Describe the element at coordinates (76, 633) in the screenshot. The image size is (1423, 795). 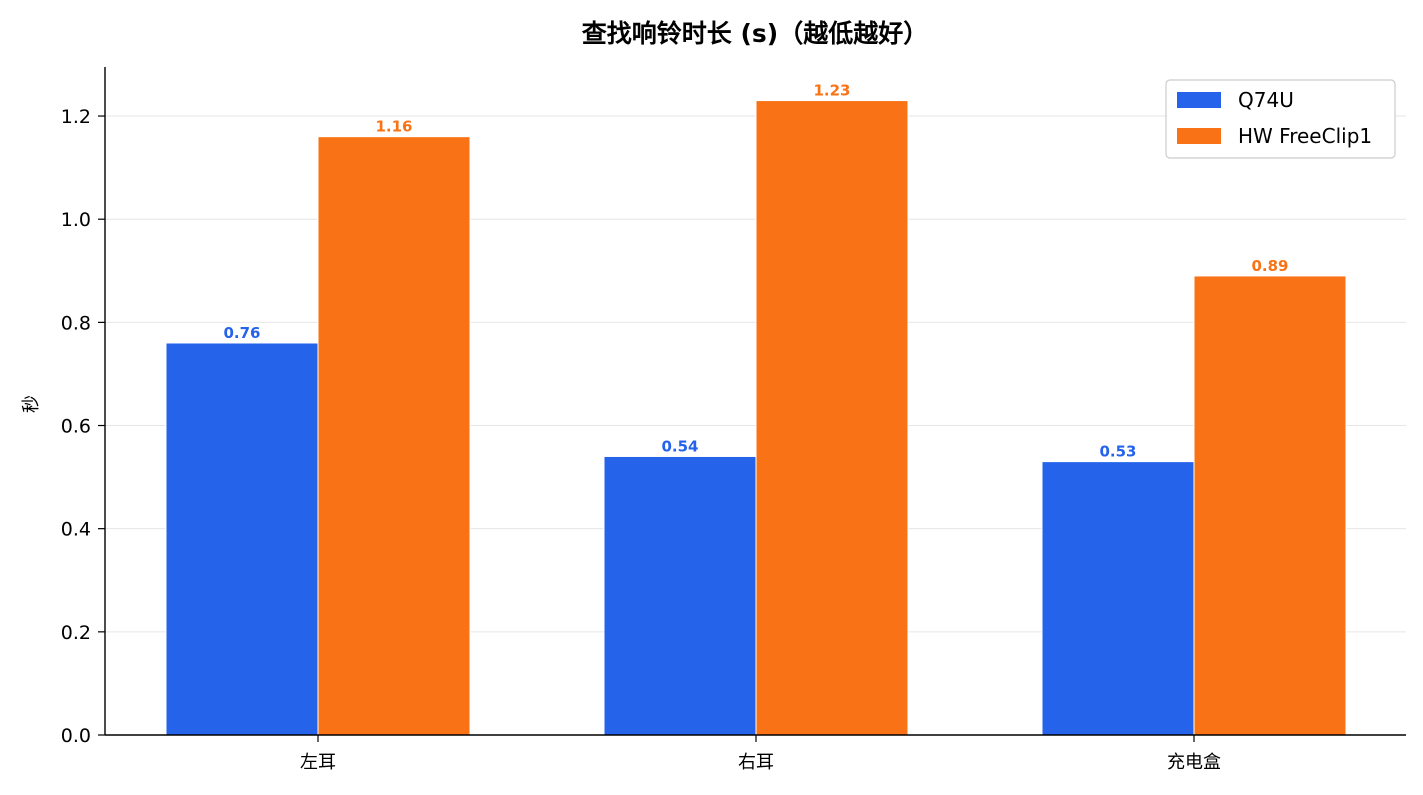
I see `y-tick-label: 0.2` at that location.